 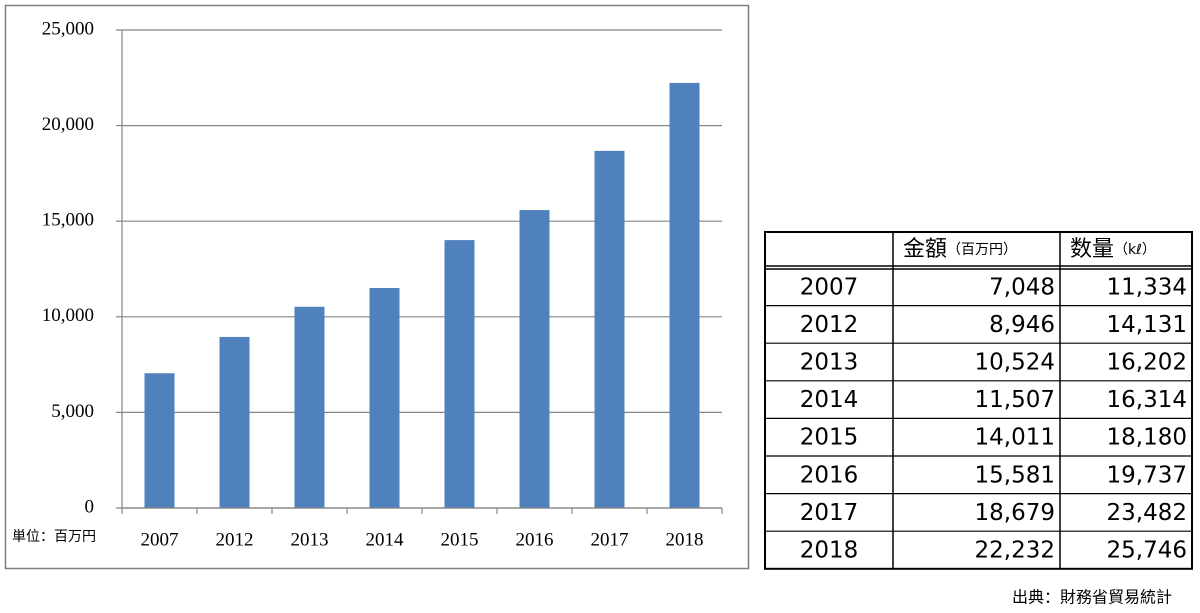 What do you see at coordinates (535, 539) in the screenshot?
I see `x-tick-label: 2016` at bounding box center [535, 539].